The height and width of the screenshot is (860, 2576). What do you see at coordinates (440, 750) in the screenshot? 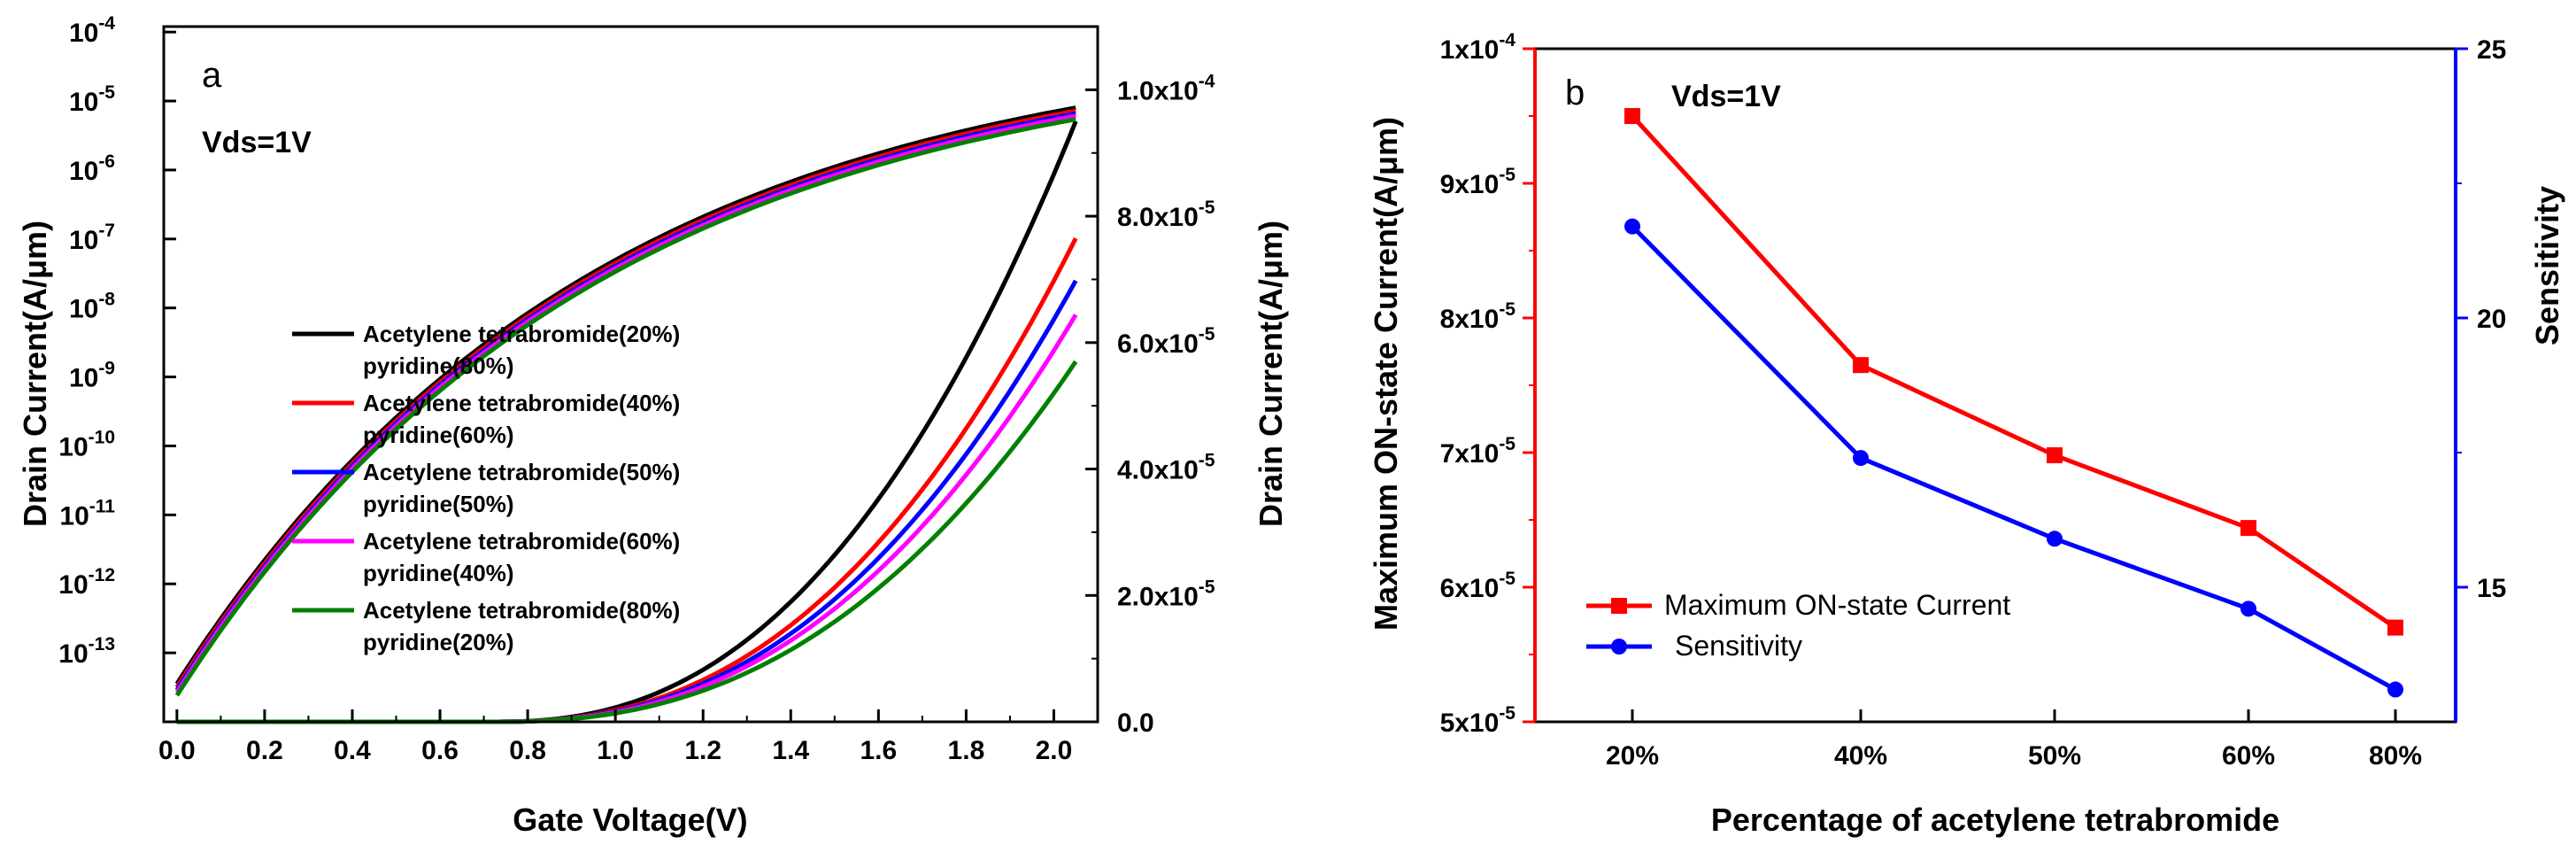
I see `x-tick-label: 0.6` at bounding box center [440, 750].